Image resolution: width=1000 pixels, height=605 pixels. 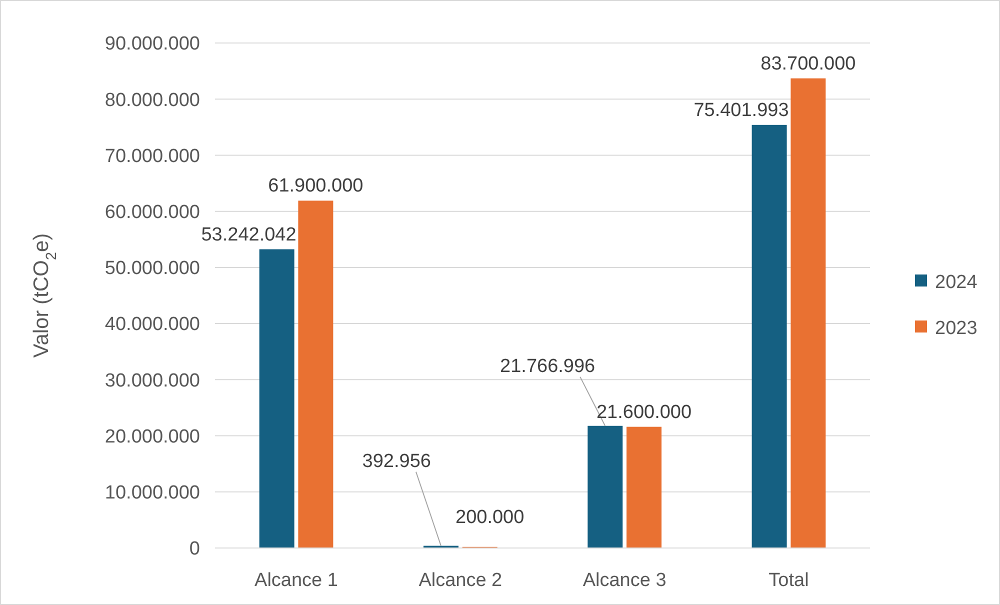 I want to click on y-tick-label: 60.000.000, so click(x=152, y=212).